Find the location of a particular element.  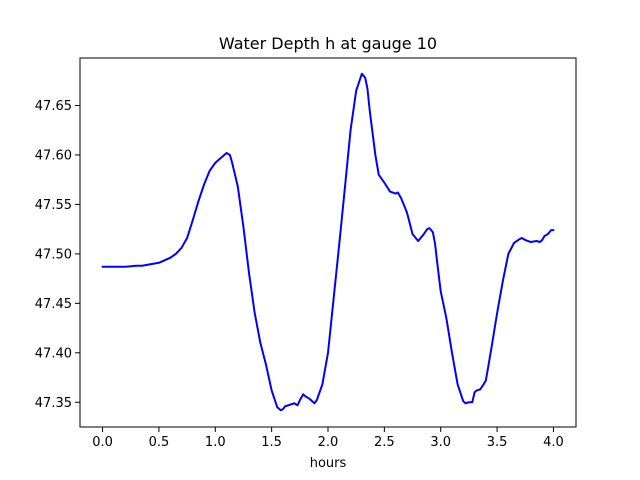

x-axis-label: hours is located at coordinates (328, 463).